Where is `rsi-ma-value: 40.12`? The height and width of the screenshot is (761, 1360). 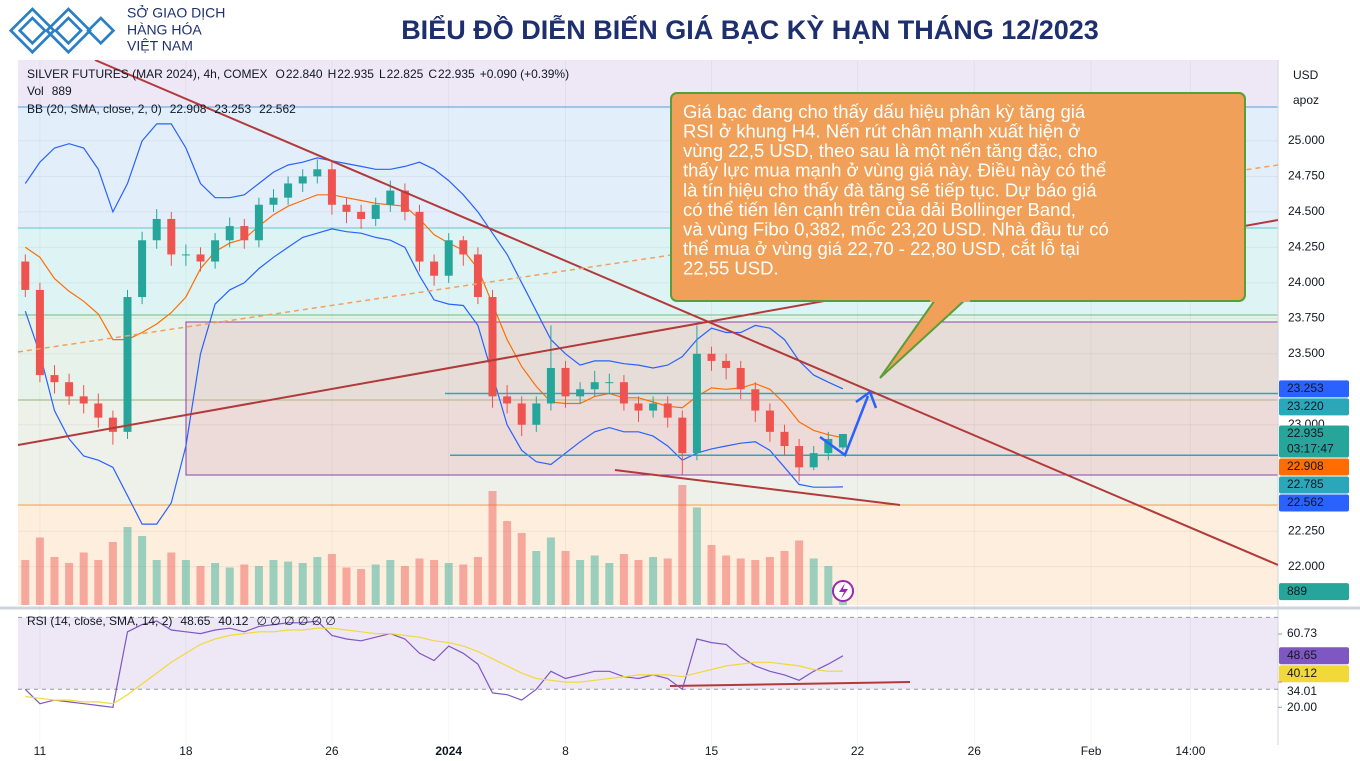 rsi-ma-value: 40.12 is located at coordinates (233, 621).